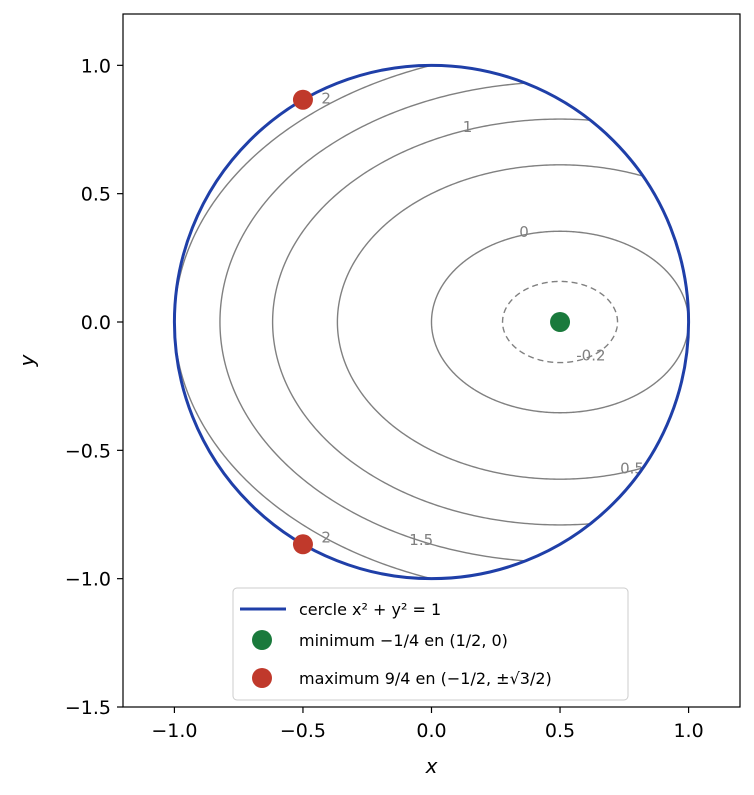 The image size is (754, 795). Describe the element at coordinates (468, 127) in the screenshot. I see `contour-label: 1` at that location.